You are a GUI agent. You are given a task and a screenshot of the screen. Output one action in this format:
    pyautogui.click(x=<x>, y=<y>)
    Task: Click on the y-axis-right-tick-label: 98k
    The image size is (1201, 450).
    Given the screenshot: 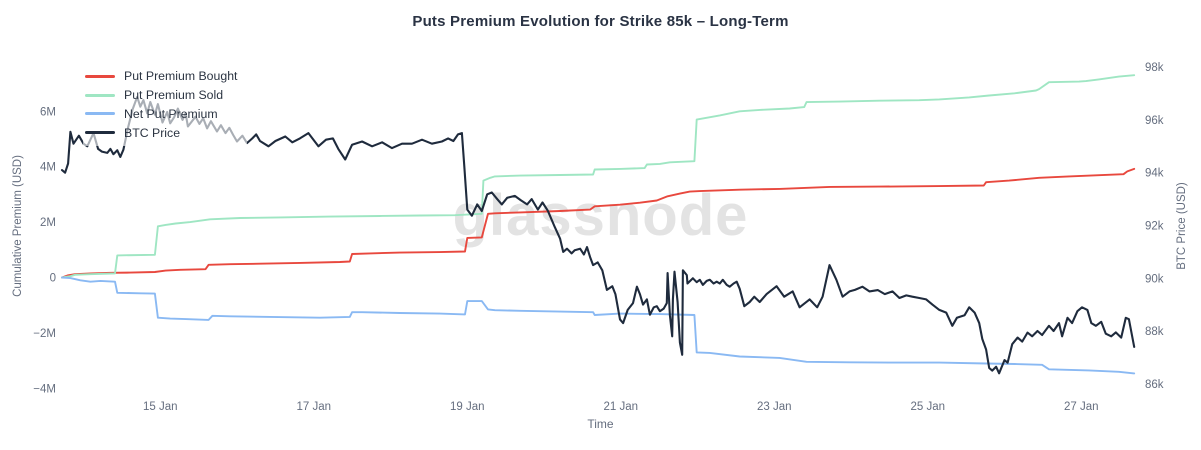 What is the action you would take?
    pyautogui.click(x=1154, y=68)
    